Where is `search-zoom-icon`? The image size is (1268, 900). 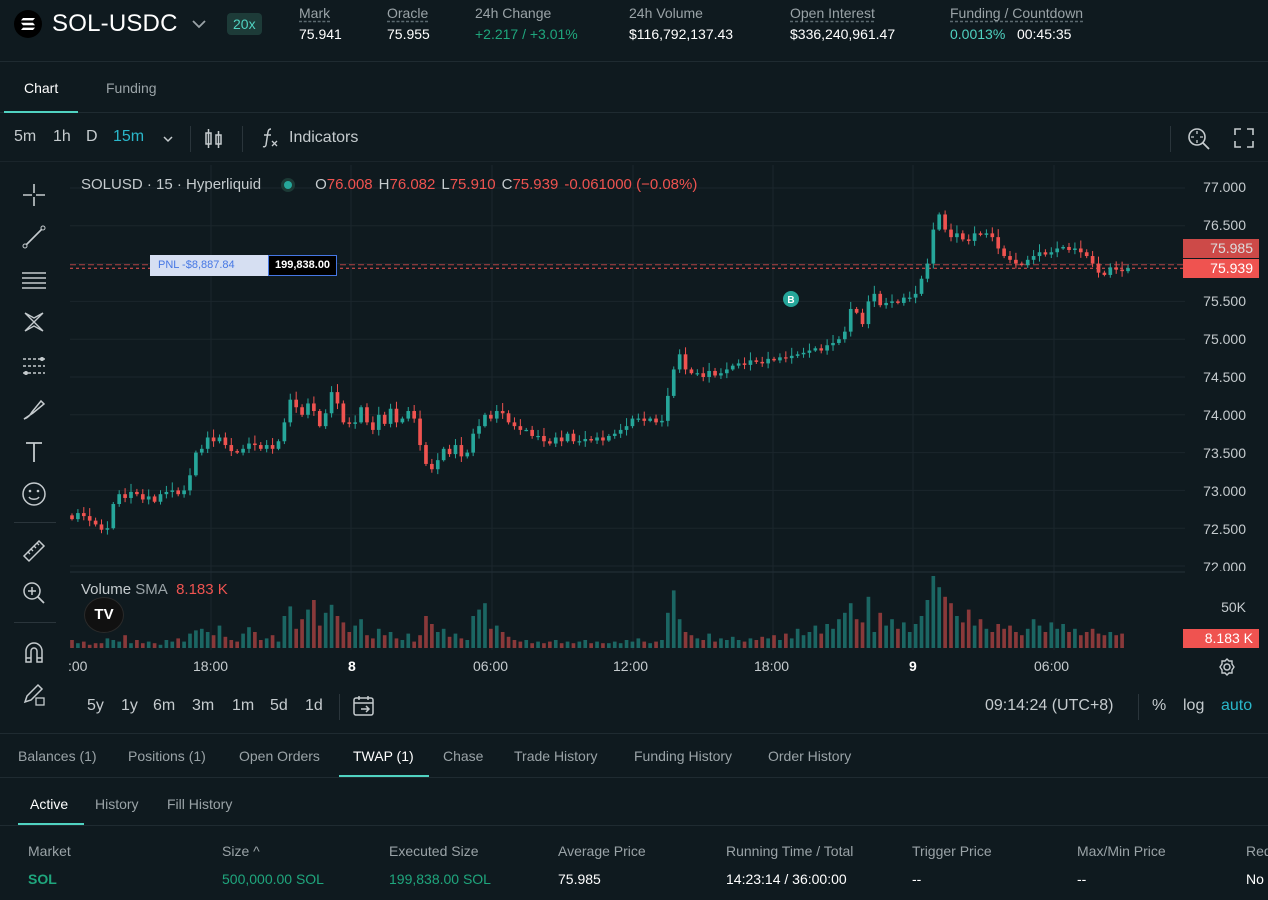
search-zoom-icon is located at coordinates (1199, 139).